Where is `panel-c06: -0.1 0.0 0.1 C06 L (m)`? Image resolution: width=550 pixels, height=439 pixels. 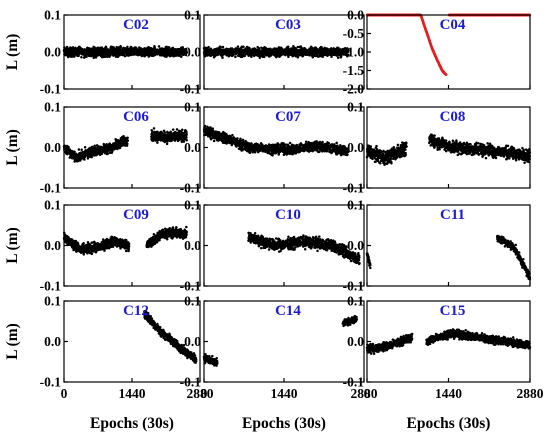 panel-c06: -0.1 0.0 0.1 C06 L (m) is located at coordinates (102, 148).